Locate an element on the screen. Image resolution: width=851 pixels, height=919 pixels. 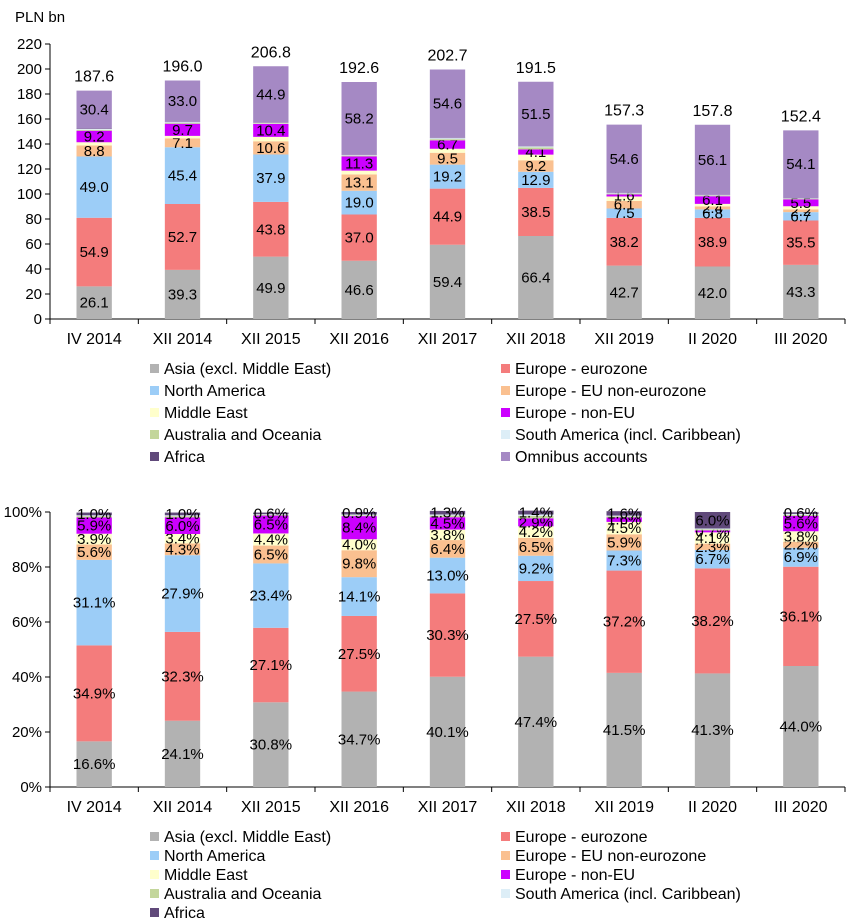
y-tick-label: 200 is located at coordinates (29, 69).